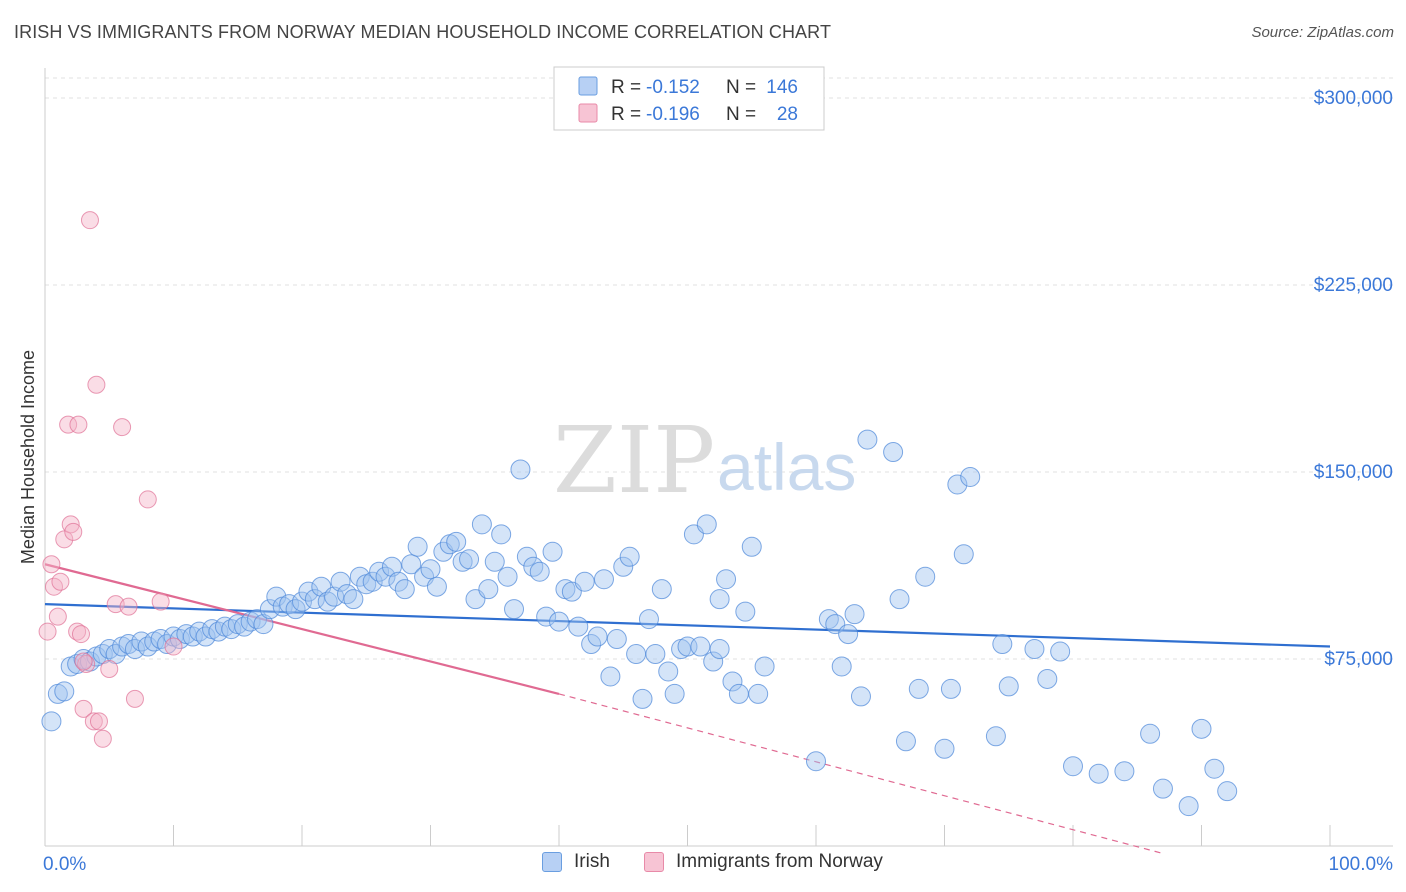 The width and height of the screenshot is (1406, 892). What do you see at coordinates (673, 114) in the screenshot?
I see `legend-r-value: -0.196` at bounding box center [673, 114].